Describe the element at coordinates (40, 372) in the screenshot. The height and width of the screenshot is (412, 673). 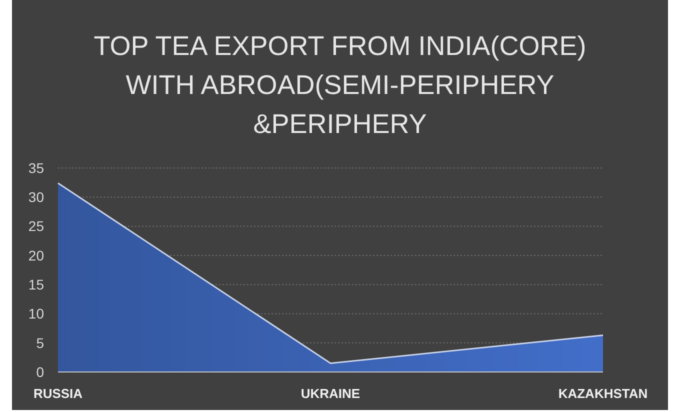
I see `y-tick-label: 0` at that location.